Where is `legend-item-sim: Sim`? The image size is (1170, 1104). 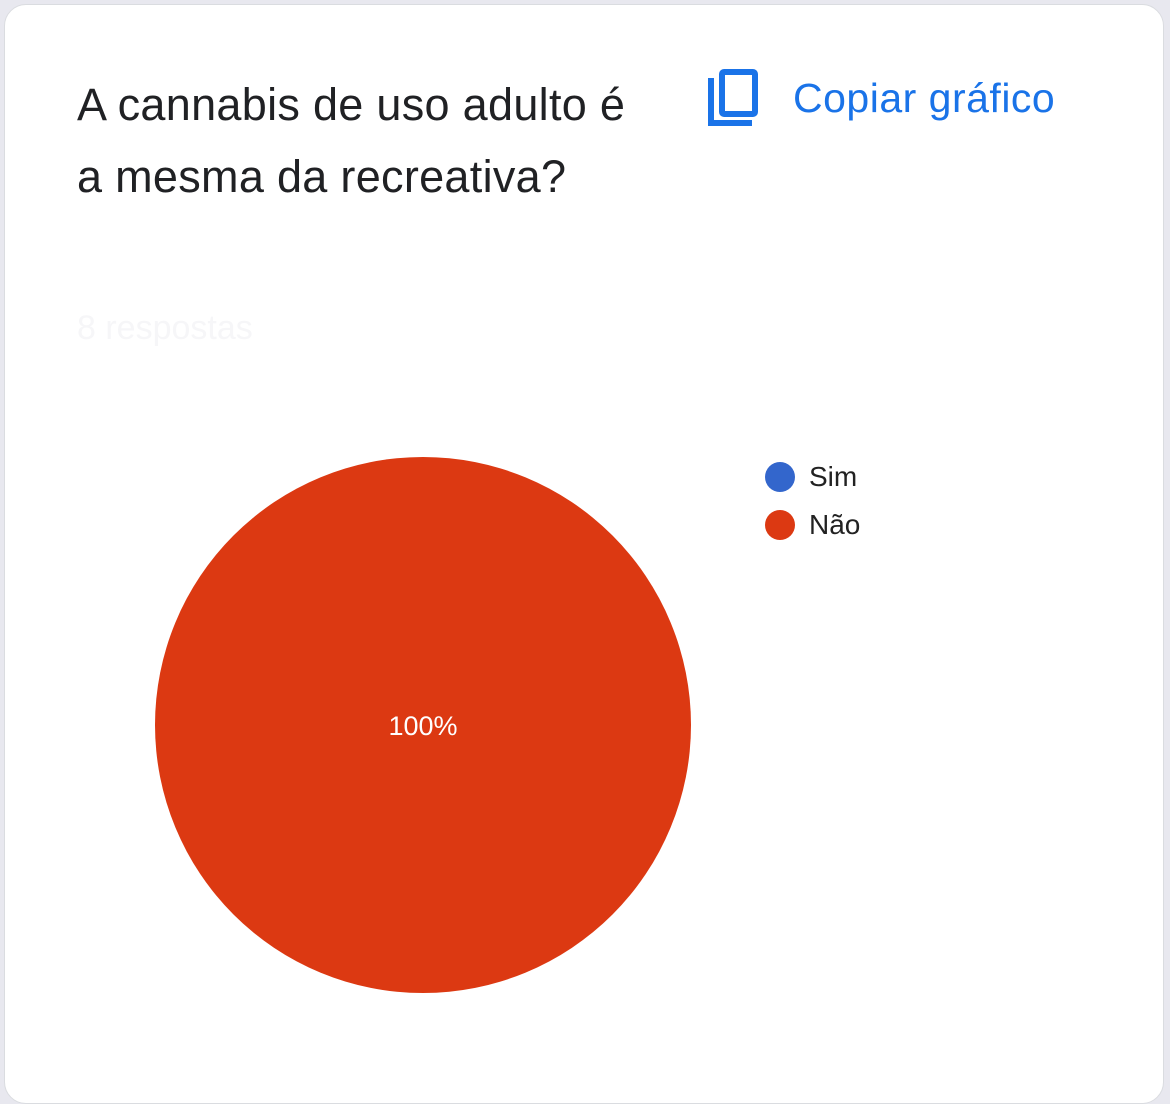
legend-item-sim: Sim is located at coordinates (812, 477).